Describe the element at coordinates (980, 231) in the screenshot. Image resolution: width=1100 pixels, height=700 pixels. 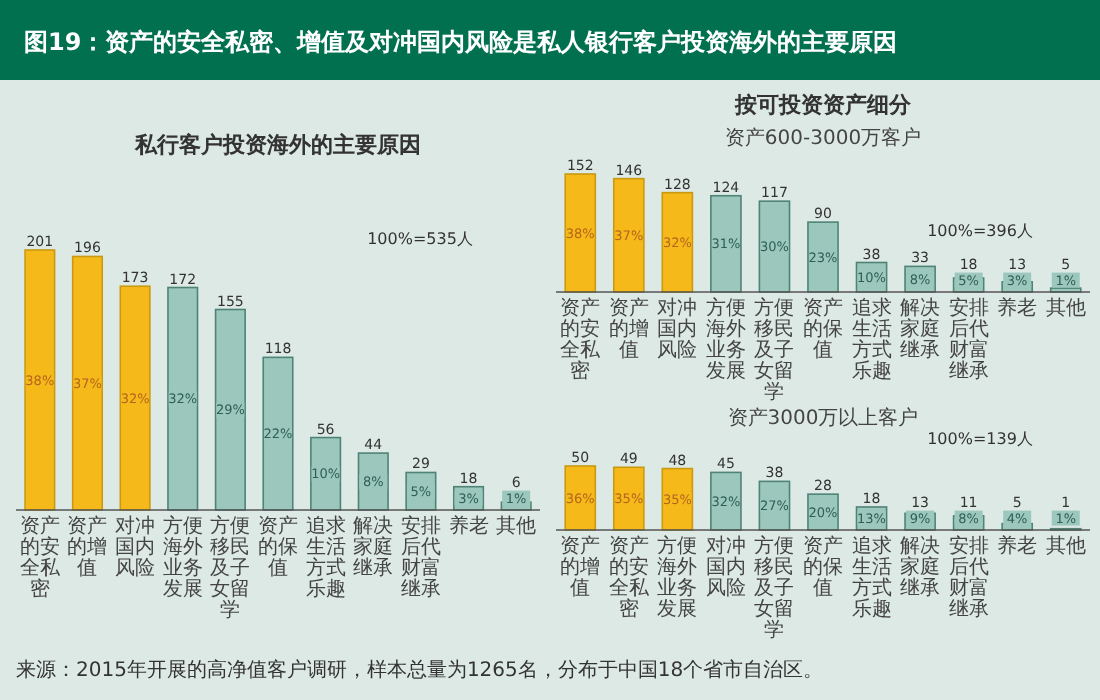
I see `annotation: 100%=396人` at that location.